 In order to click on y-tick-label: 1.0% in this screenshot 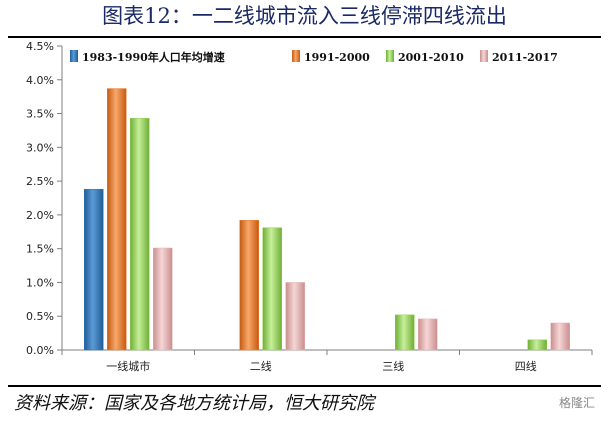, I will do `click(40, 282)`.